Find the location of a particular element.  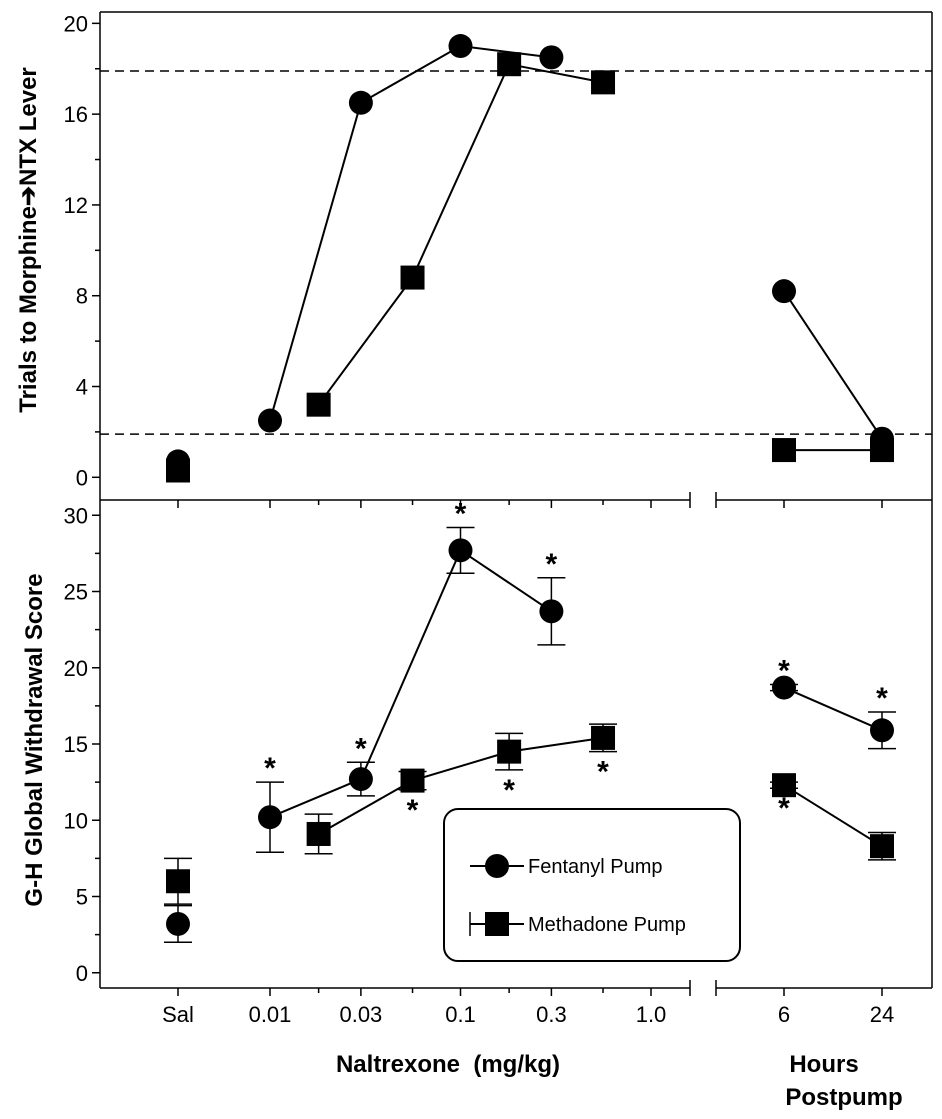

bottom-y-tick-label: 20 is located at coordinates (76, 668).